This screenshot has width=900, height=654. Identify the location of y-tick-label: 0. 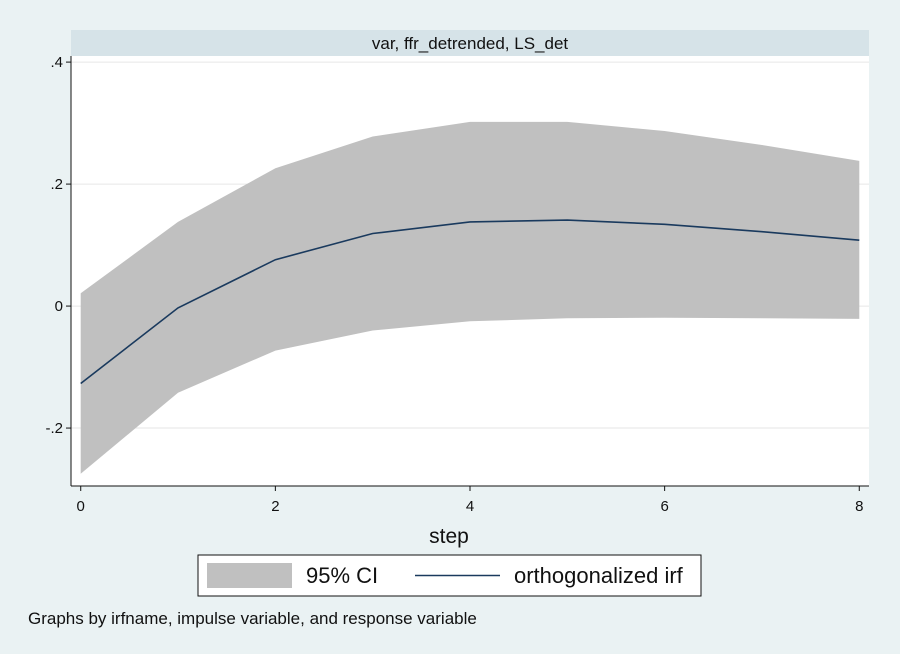
(59, 306).